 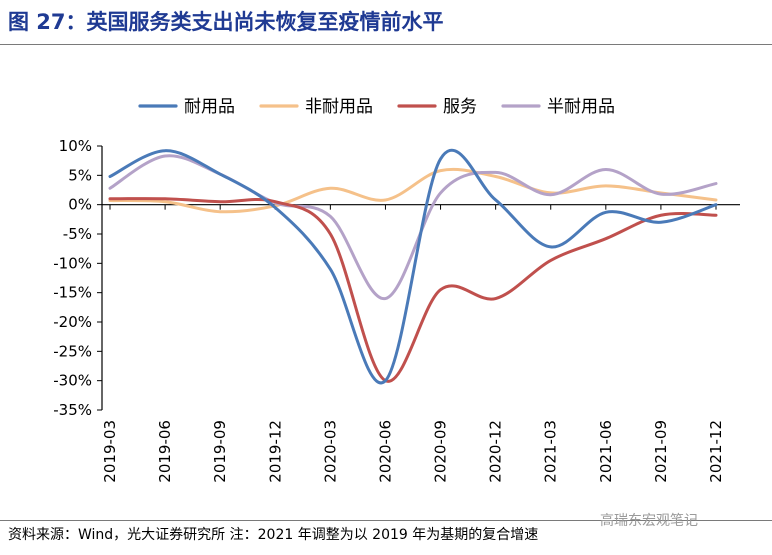 What do you see at coordinates (551, 451) in the screenshot?
I see `x-tick-label-8: 2021-03` at bounding box center [551, 451].